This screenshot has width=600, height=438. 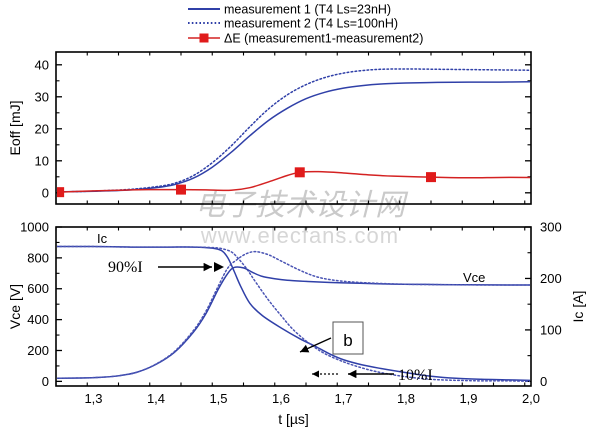 I want to click on bottom-xlabel: t [µs], so click(x=293, y=419).